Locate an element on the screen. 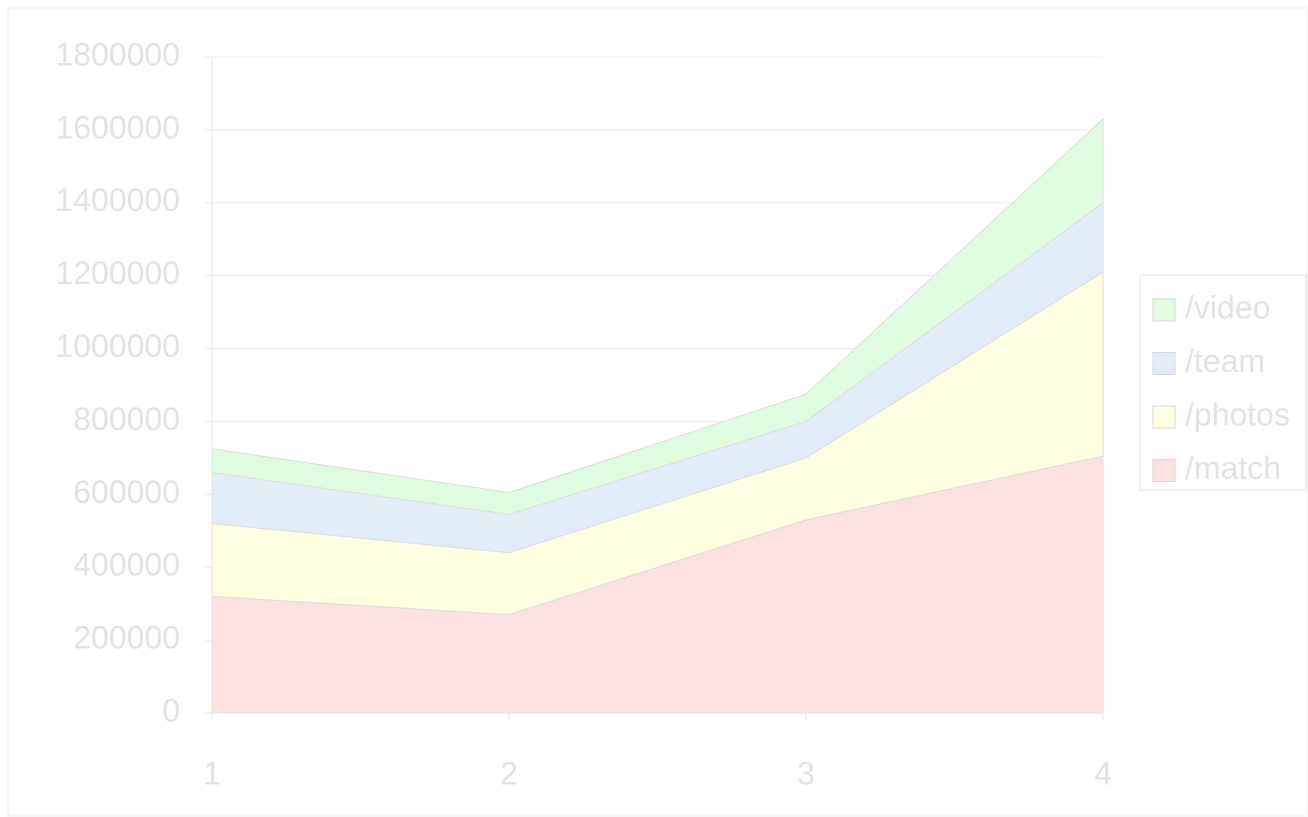  legend-label: /team is located at coordinates (1225, 361).